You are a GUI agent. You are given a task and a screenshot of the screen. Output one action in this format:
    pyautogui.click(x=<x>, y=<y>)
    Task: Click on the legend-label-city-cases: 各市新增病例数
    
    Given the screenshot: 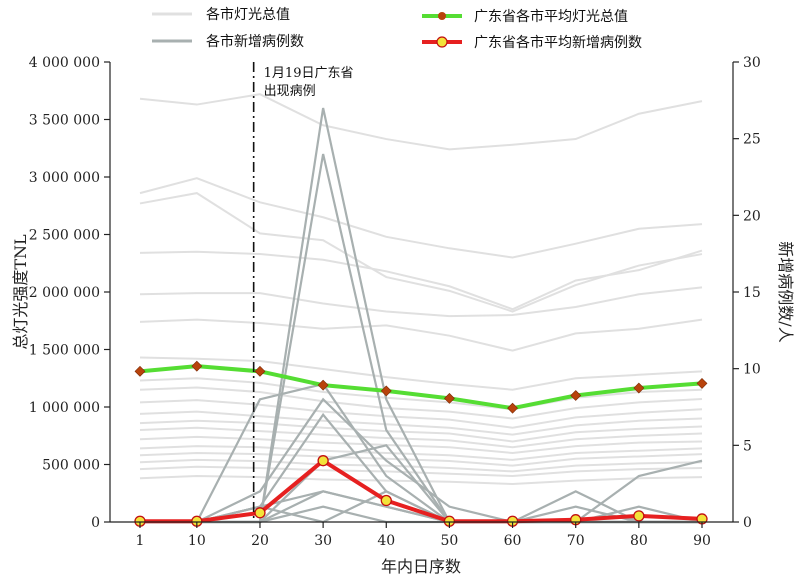 What is the action you would take?
    pyautogui.click(x=255, y=41)
    